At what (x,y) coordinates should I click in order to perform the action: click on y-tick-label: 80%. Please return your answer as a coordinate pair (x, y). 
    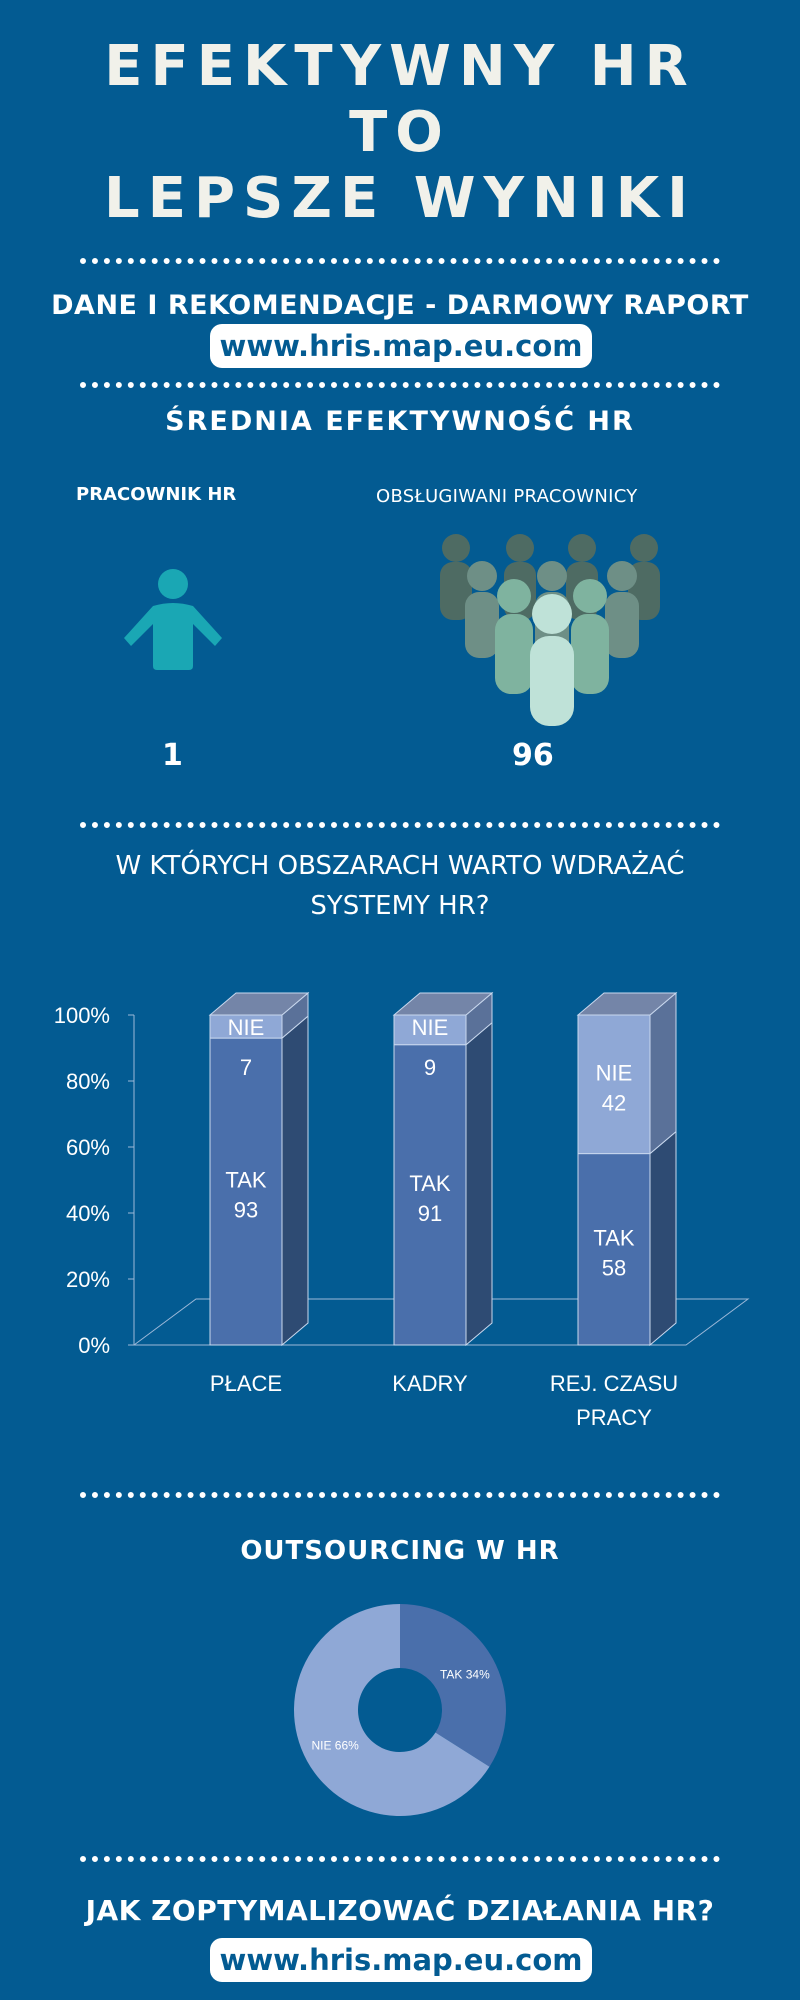
    Looking at the image, I should click on (88, 1081).